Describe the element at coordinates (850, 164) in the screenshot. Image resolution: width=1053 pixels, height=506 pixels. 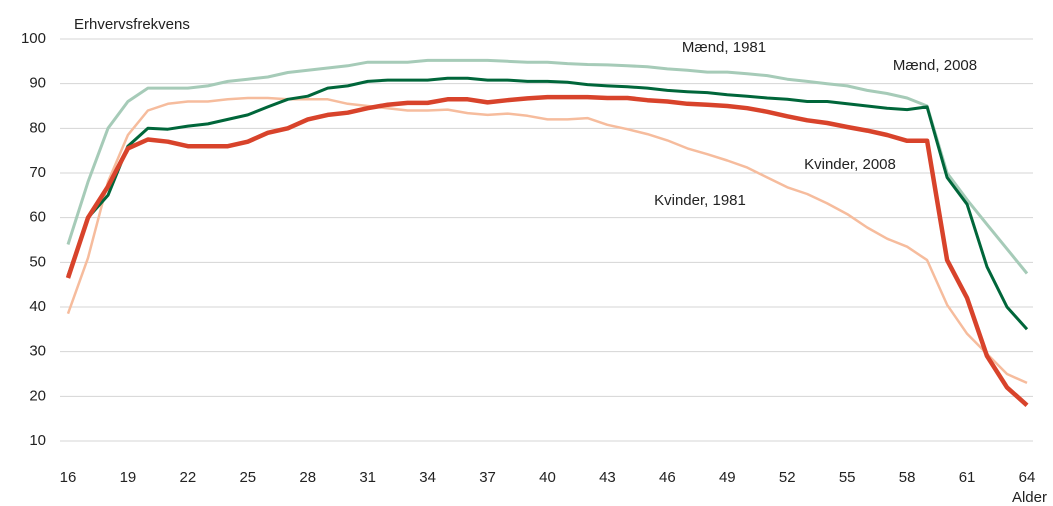
I see `series-label: Kvinder, 2008` at that location.